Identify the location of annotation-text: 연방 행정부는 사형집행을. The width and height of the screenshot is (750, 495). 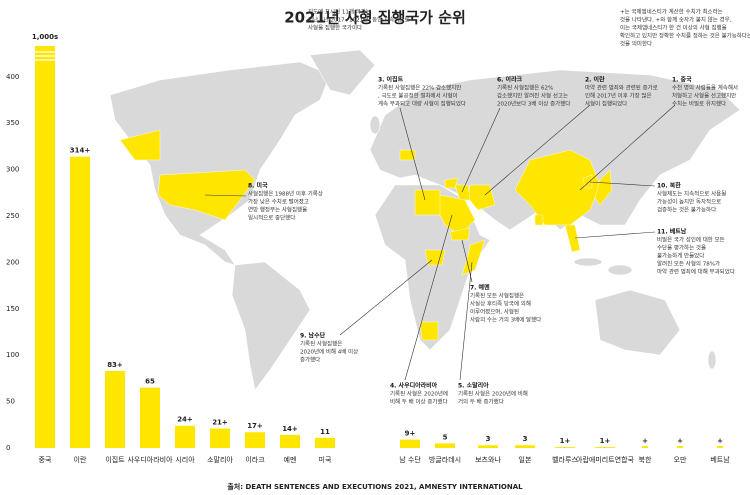
(277, 210).